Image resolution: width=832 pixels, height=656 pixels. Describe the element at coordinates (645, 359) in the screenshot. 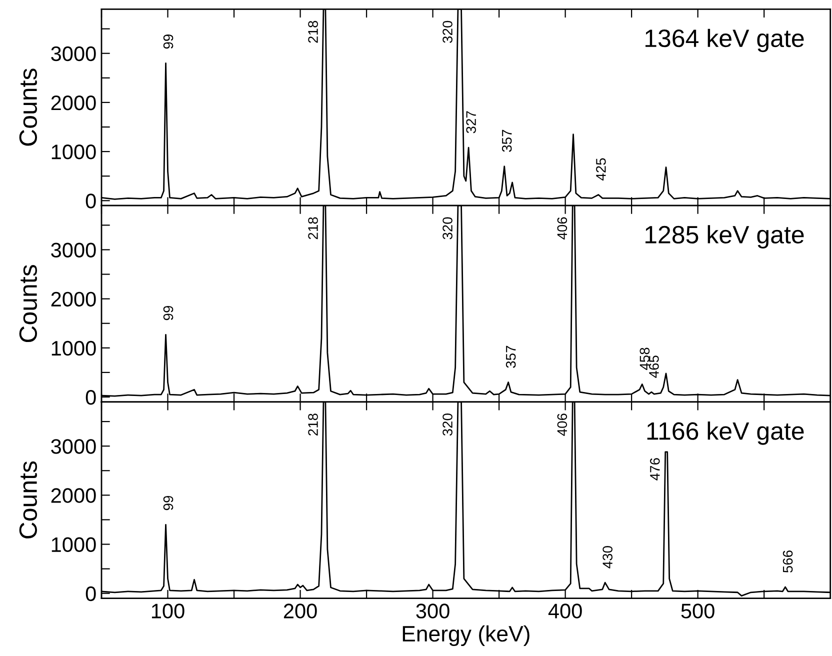

I see `annotation: 458` at that location.